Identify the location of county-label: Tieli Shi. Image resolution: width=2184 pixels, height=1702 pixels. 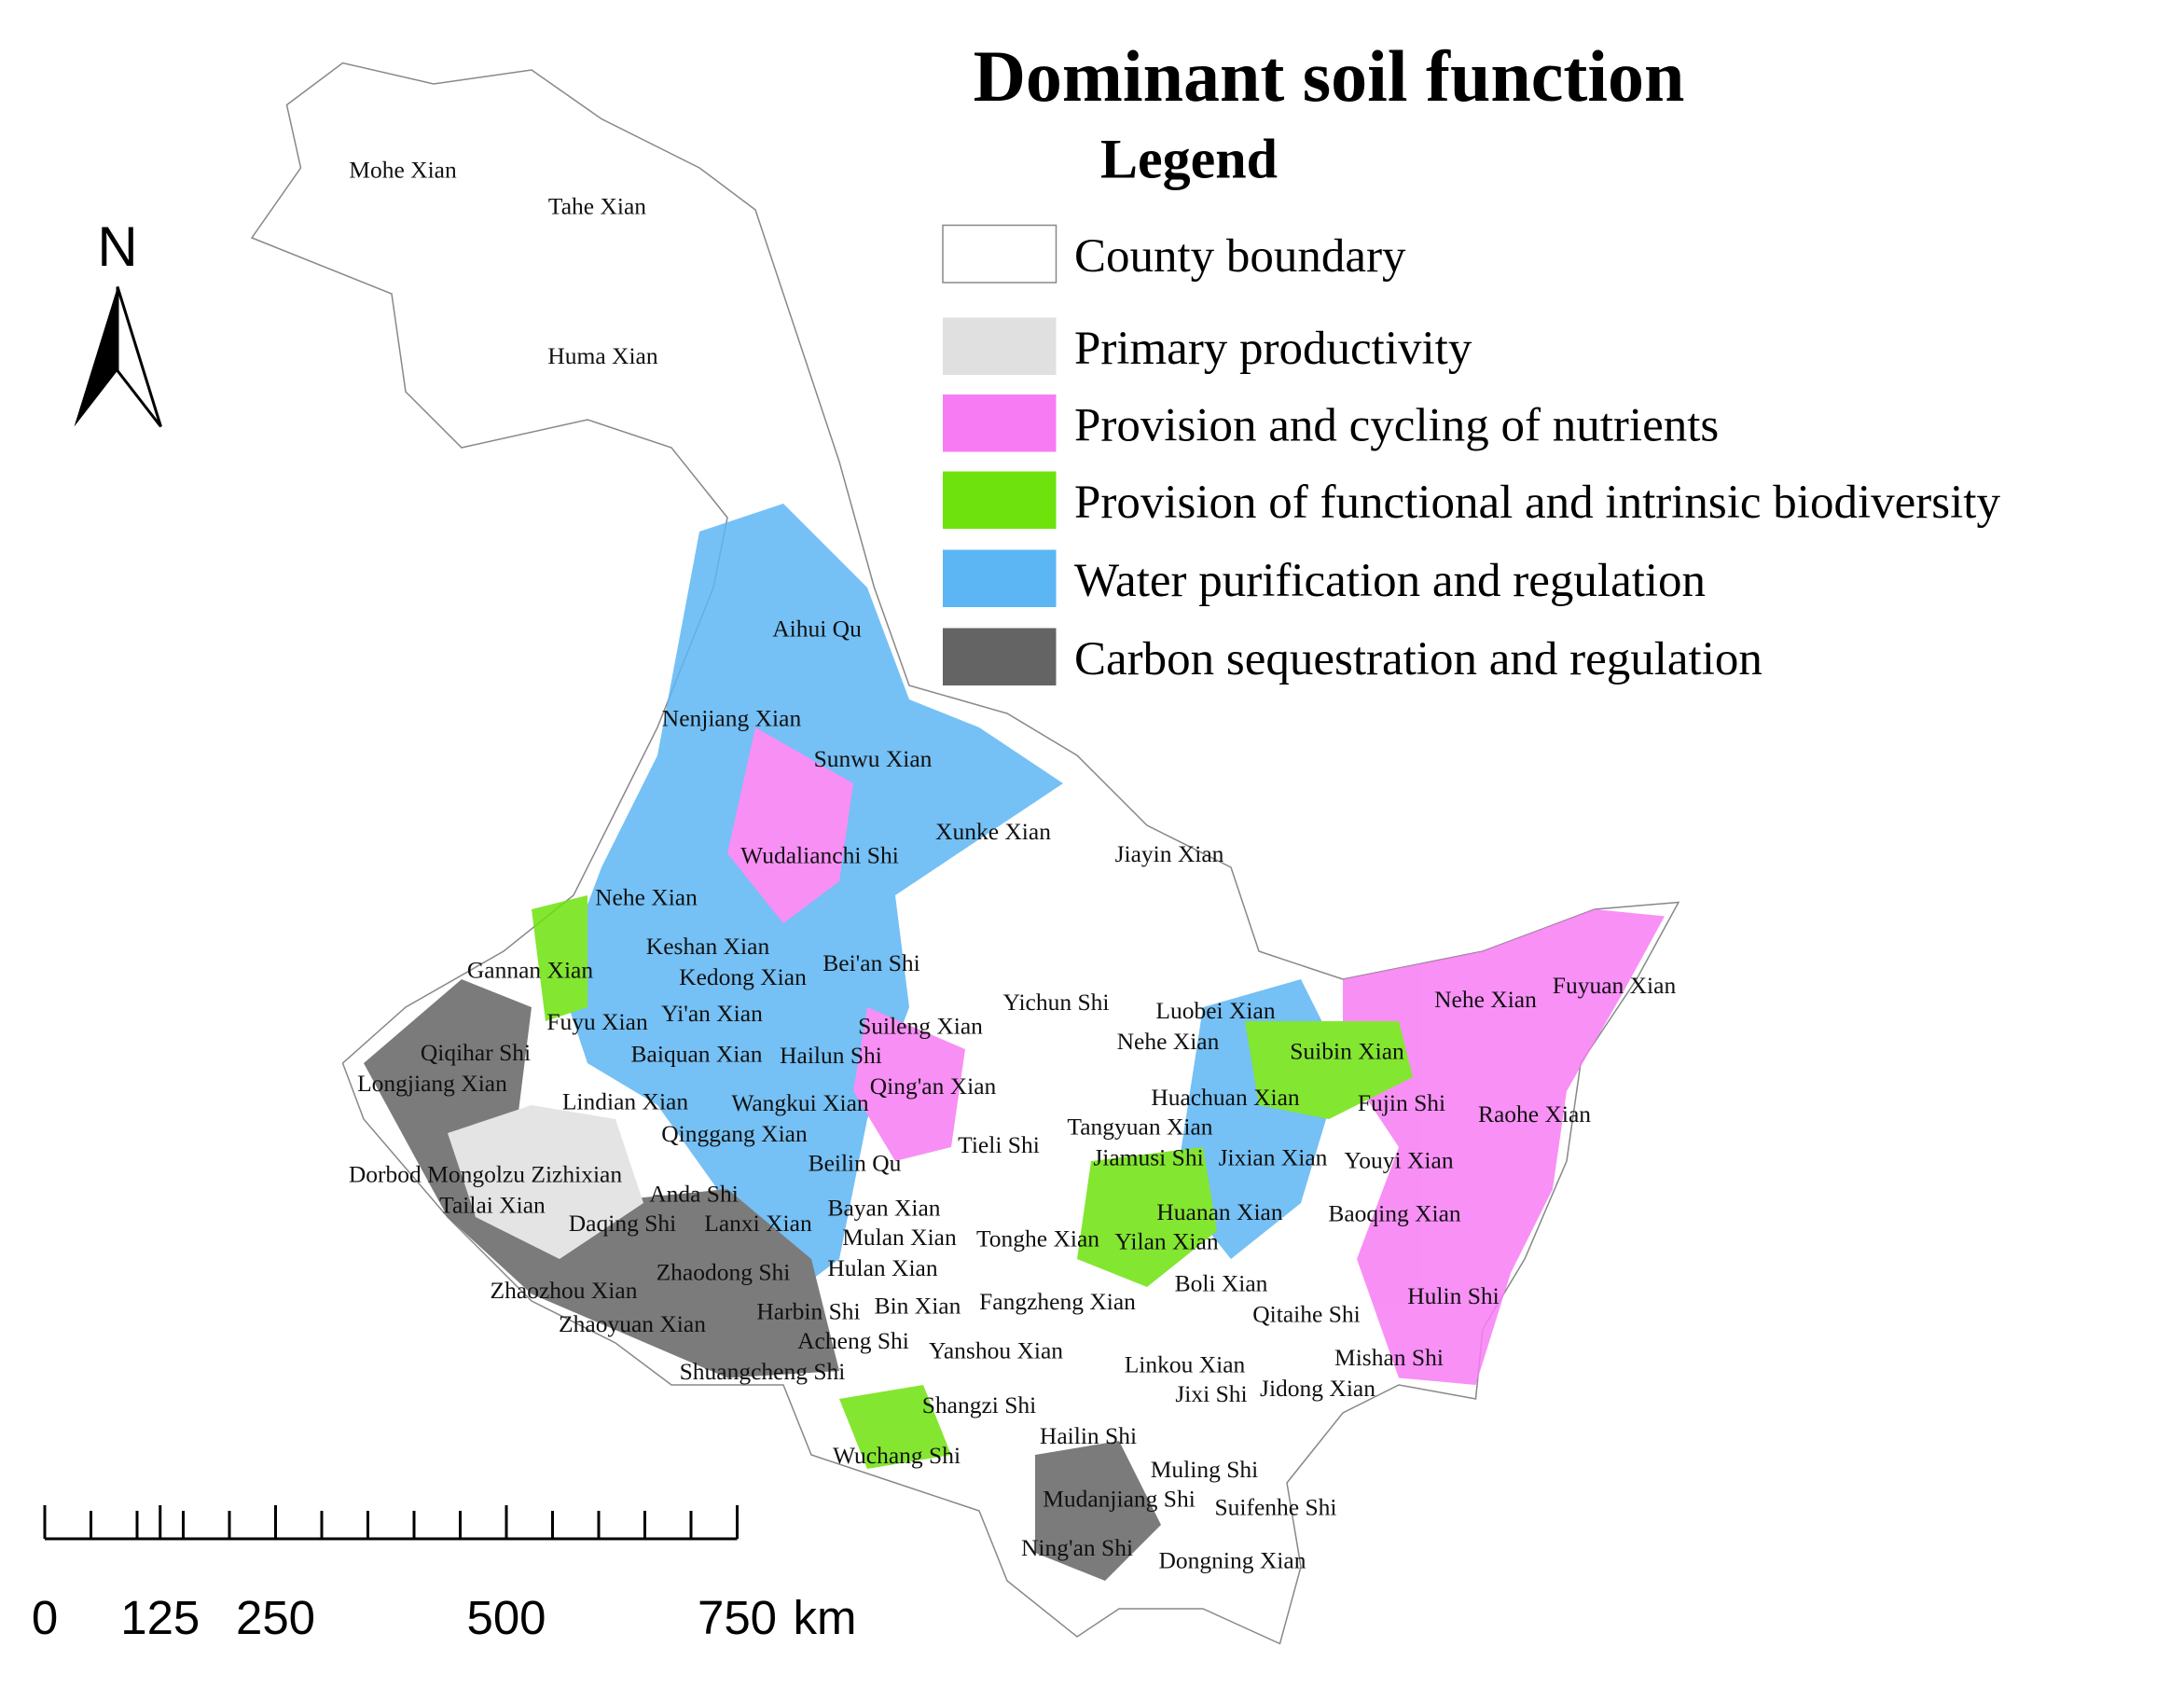
(999, 1144).